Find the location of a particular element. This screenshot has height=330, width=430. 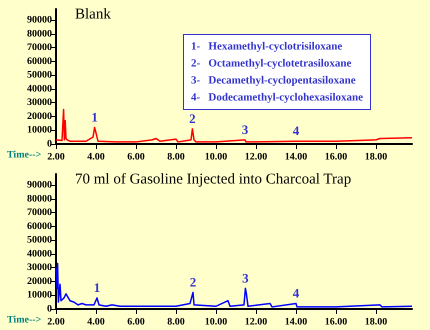

chart-title: 70 ml of Gasoline Injected into Charcoal Trap is located at coordinates (213, 180).